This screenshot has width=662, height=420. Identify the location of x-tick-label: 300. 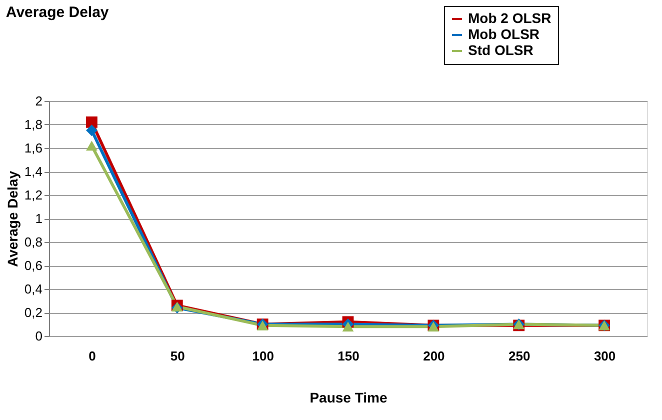
(605, 356).